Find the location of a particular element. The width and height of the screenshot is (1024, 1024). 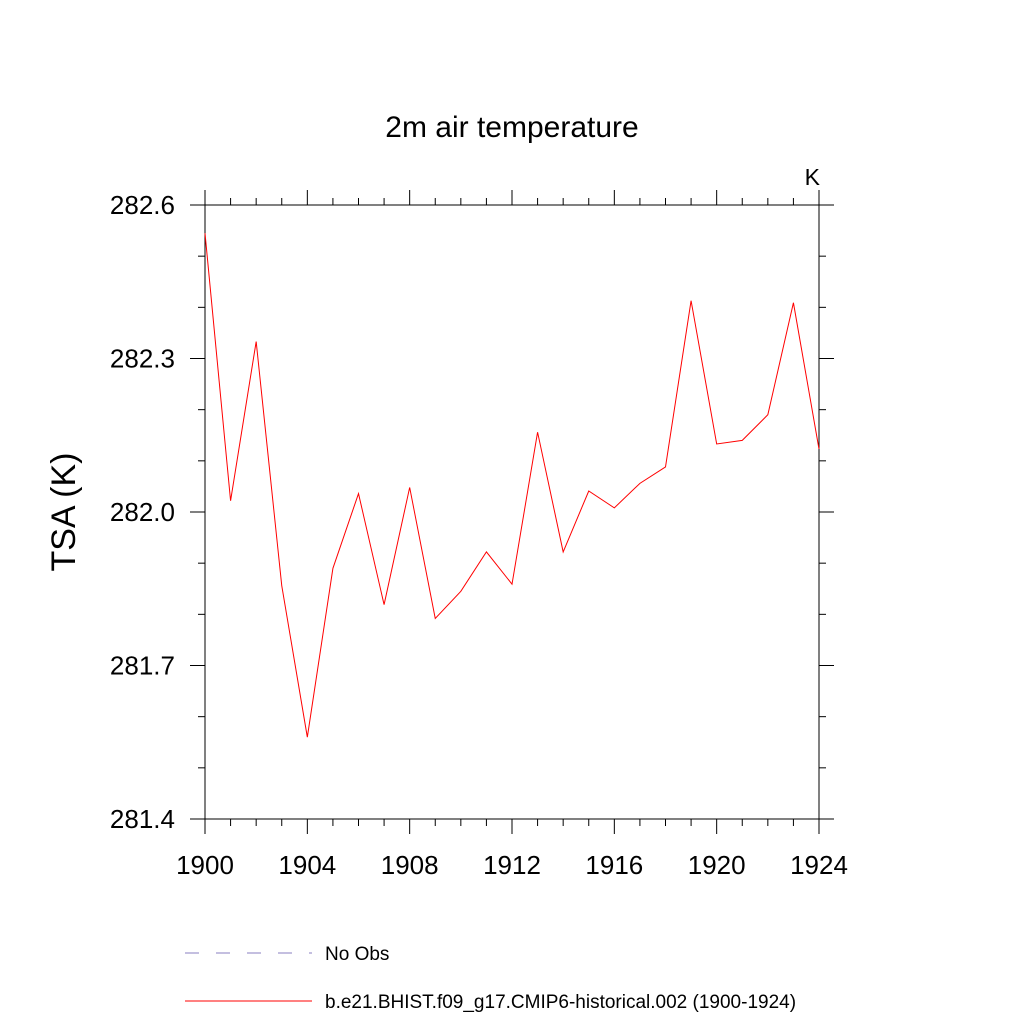

y-tick-label: 282.6 is located at coordinates (142, 205).